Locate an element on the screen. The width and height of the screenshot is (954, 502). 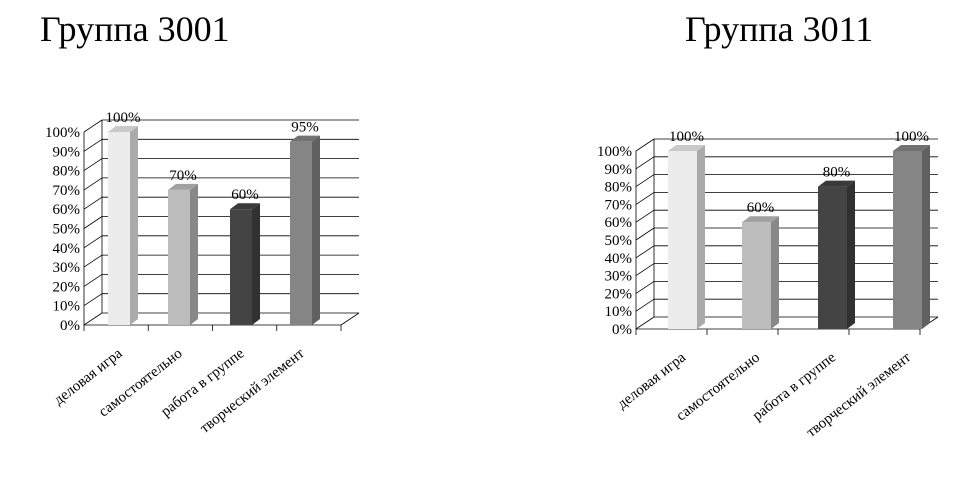
data-label: 80% is located at coordinates (837, 173).